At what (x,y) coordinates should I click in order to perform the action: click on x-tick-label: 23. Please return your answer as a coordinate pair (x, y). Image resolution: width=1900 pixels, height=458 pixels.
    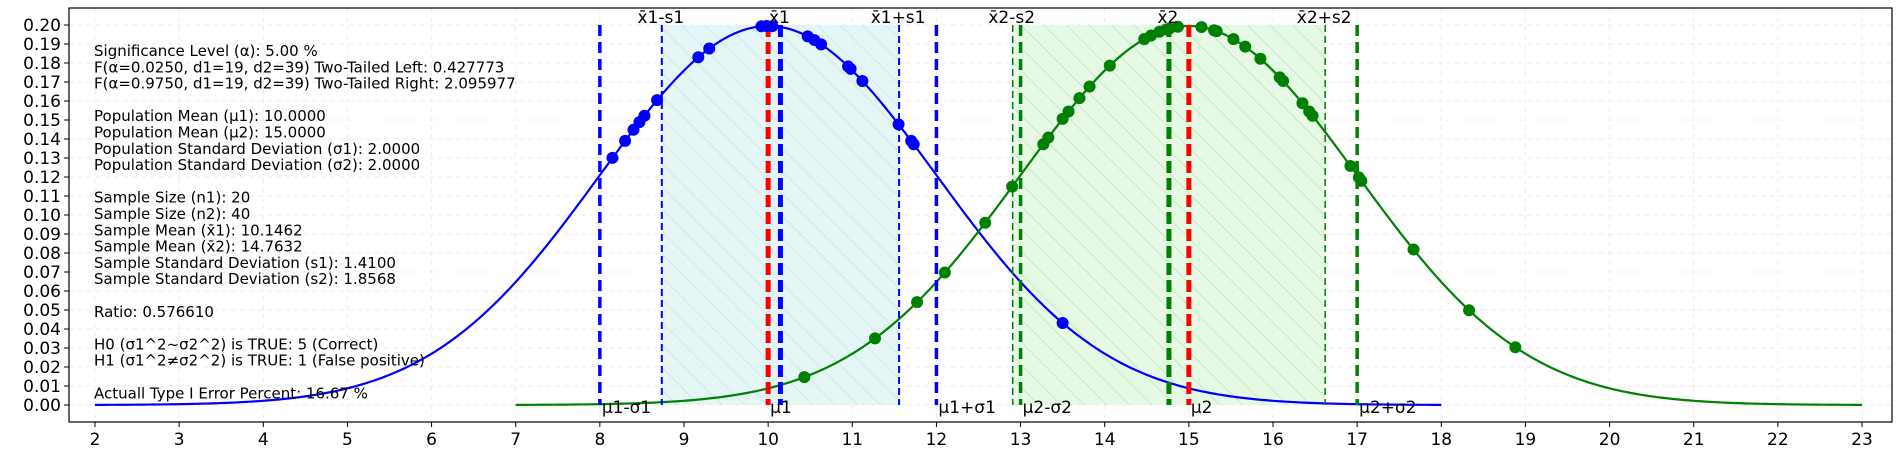
    Looking at the image, I should click on (1862, 440).